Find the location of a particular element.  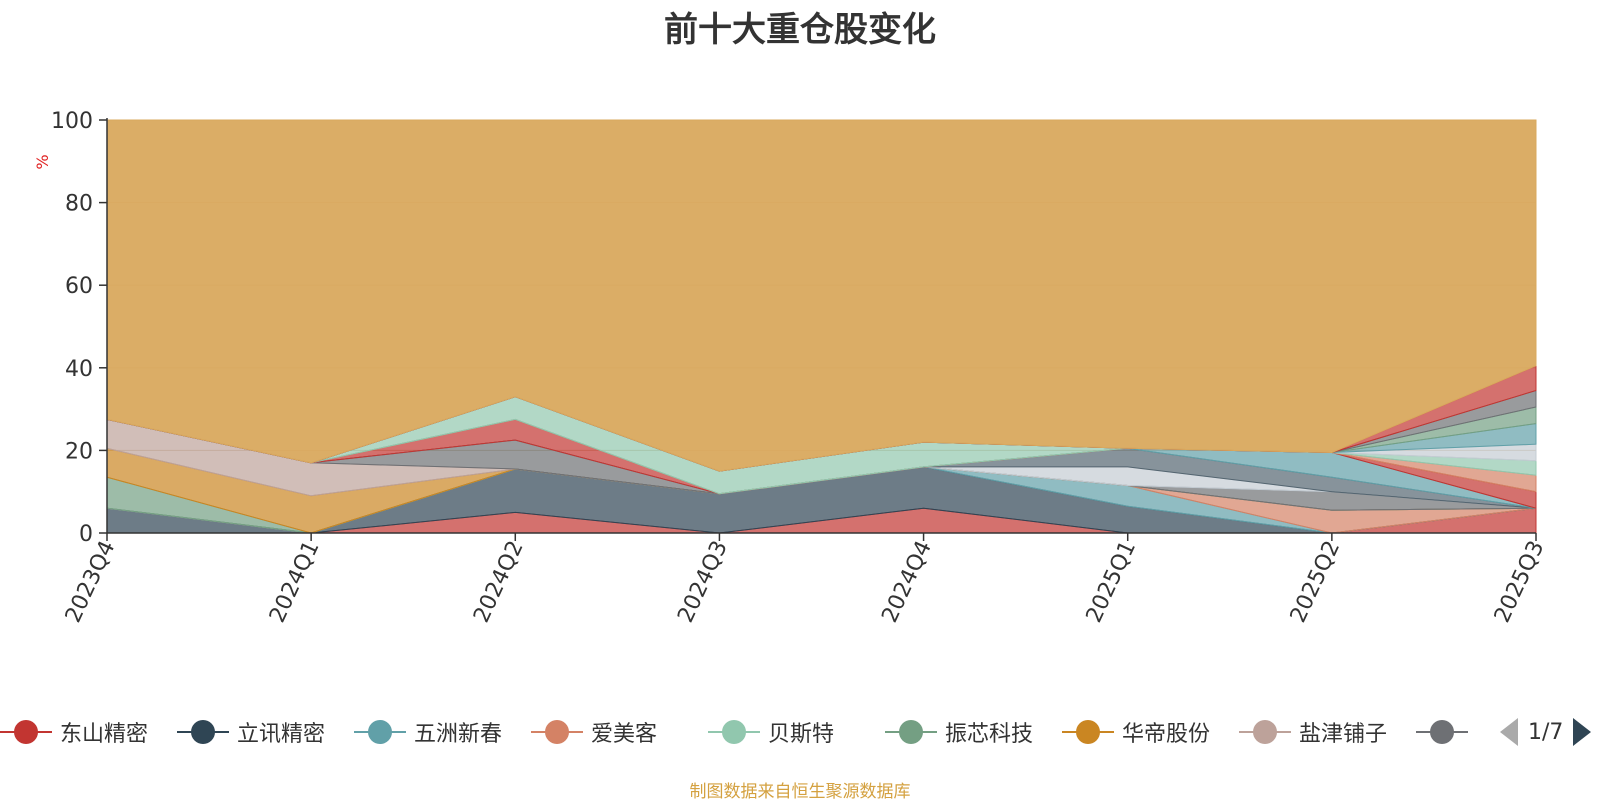

y-tick-label: 20 is located at coordinates (79, 451).